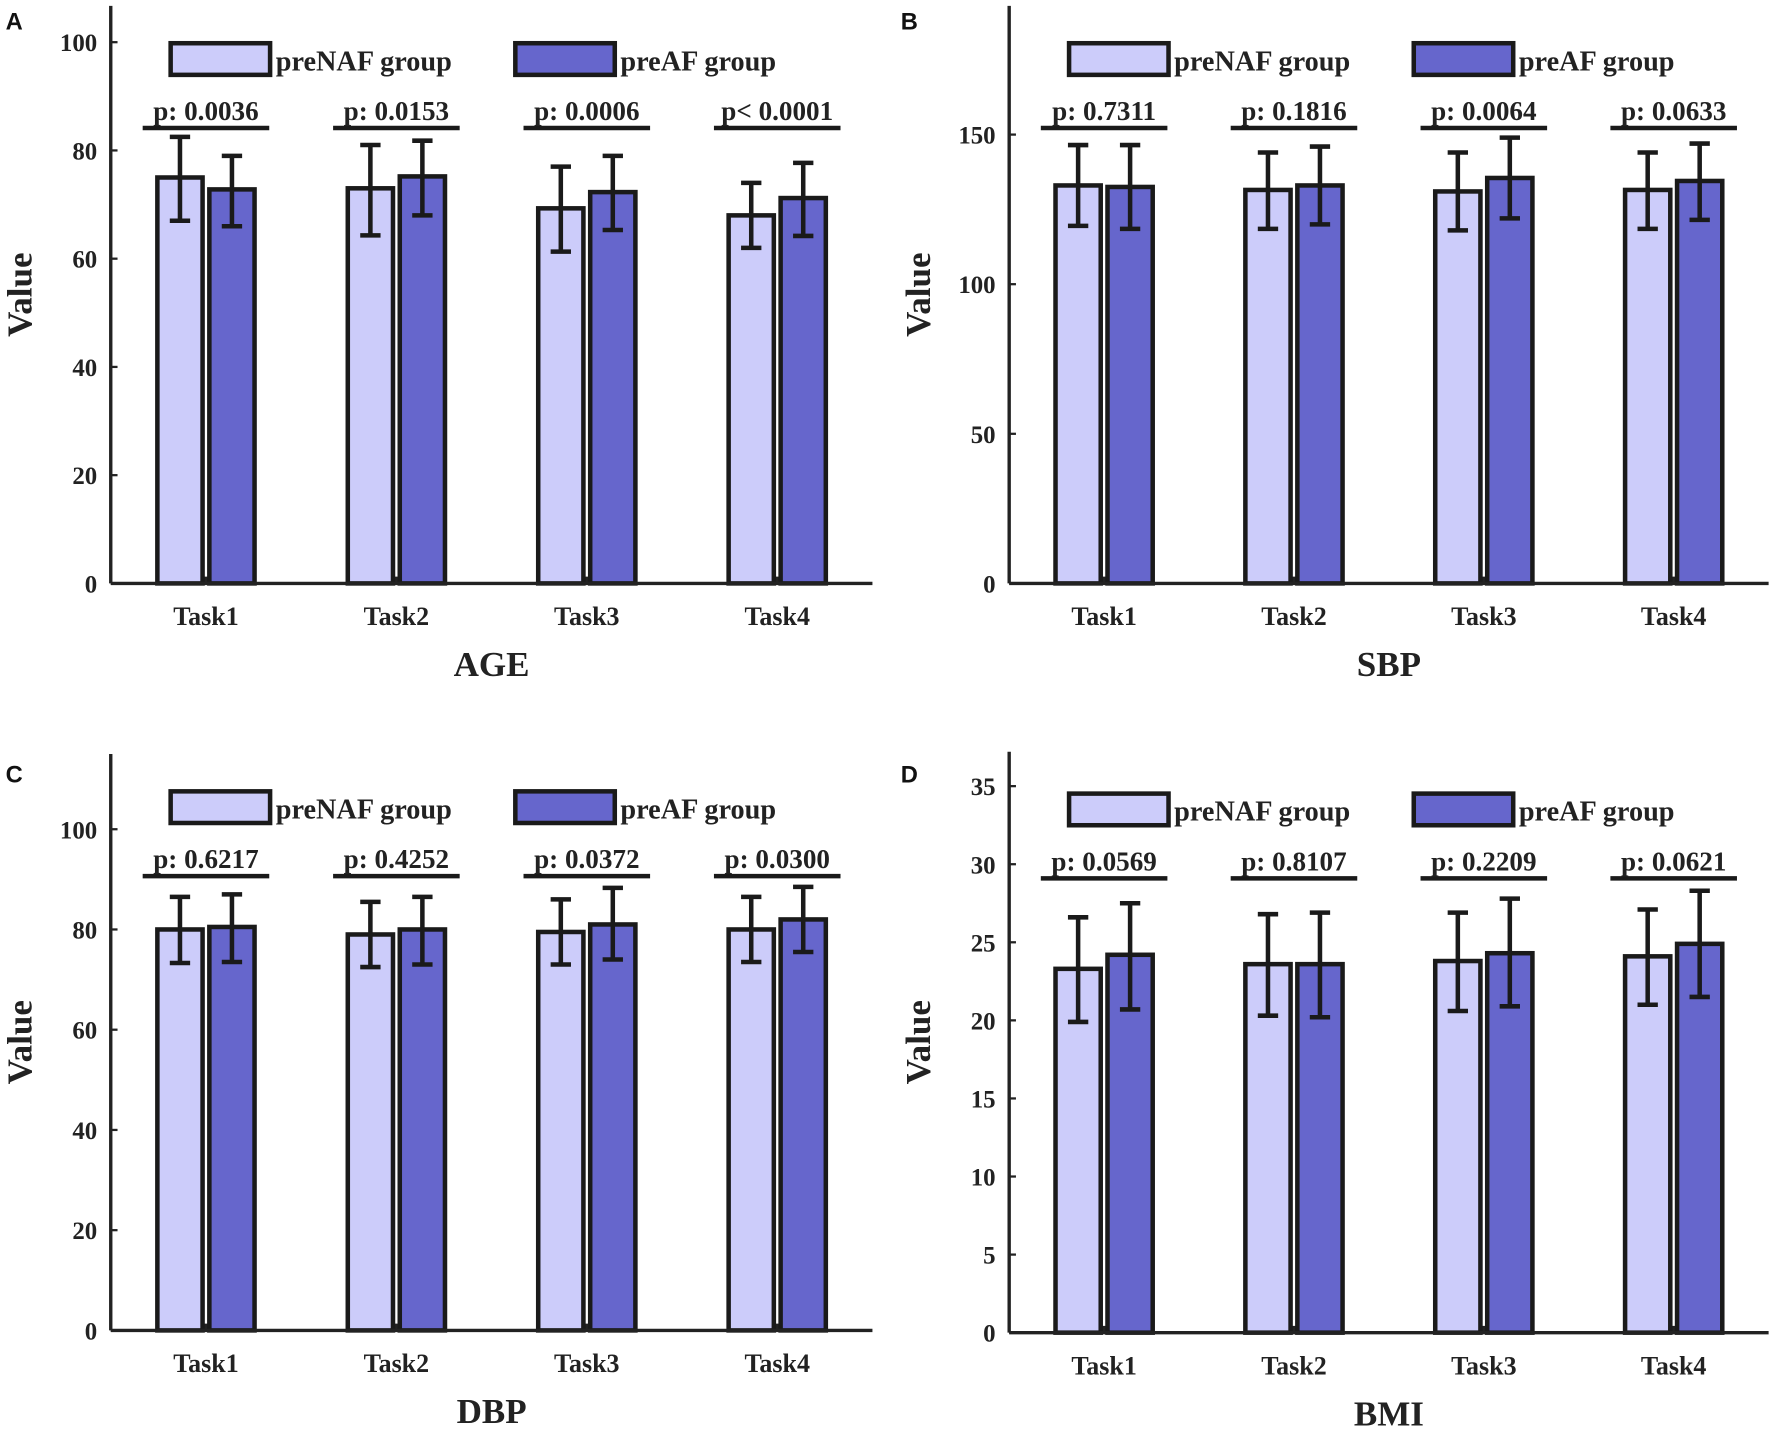  I want to click on p-value-label: p: 0.0372, so click(586, 859).